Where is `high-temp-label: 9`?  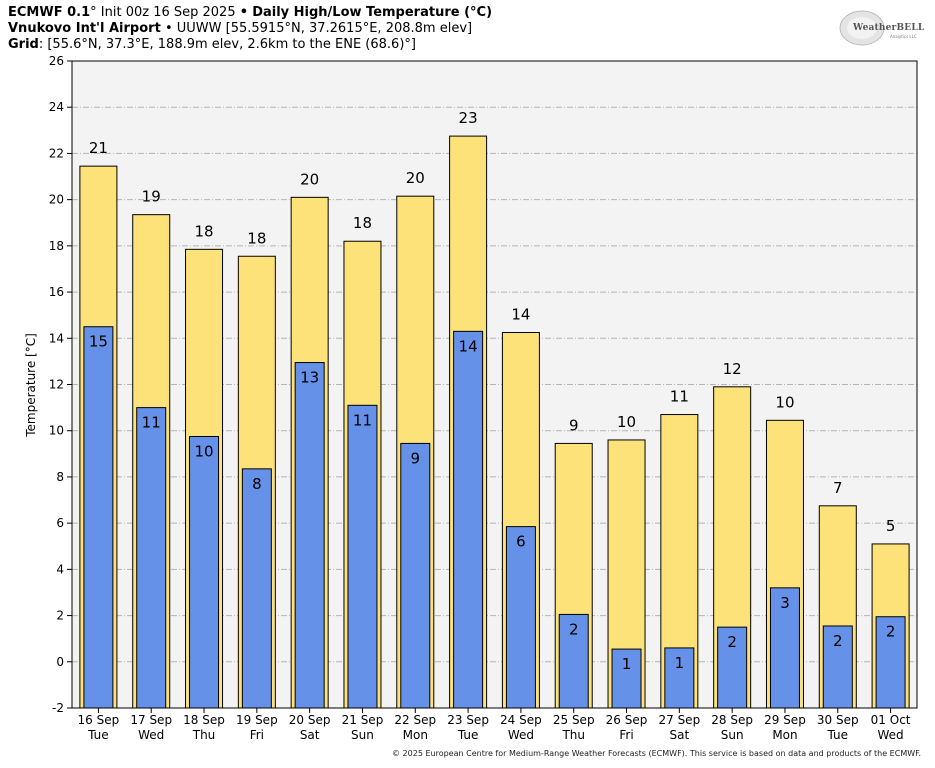
high-temp-label: 9 is located at coordinates (574, 425).